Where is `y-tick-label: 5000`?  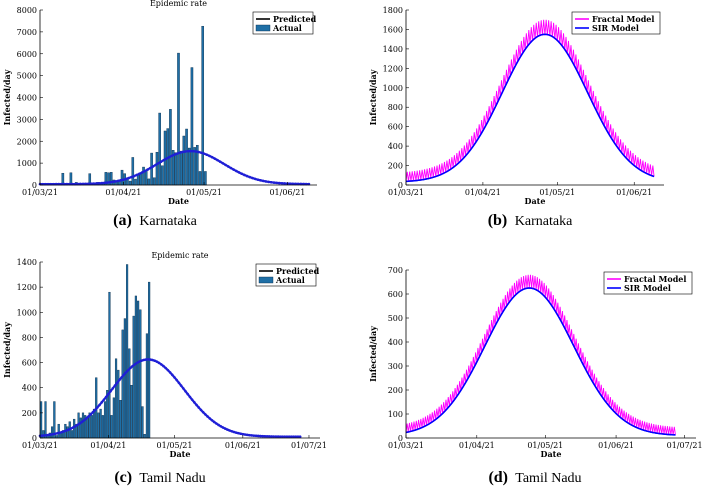 y-tick-label: 5000 is located at coordinates (27, 76).